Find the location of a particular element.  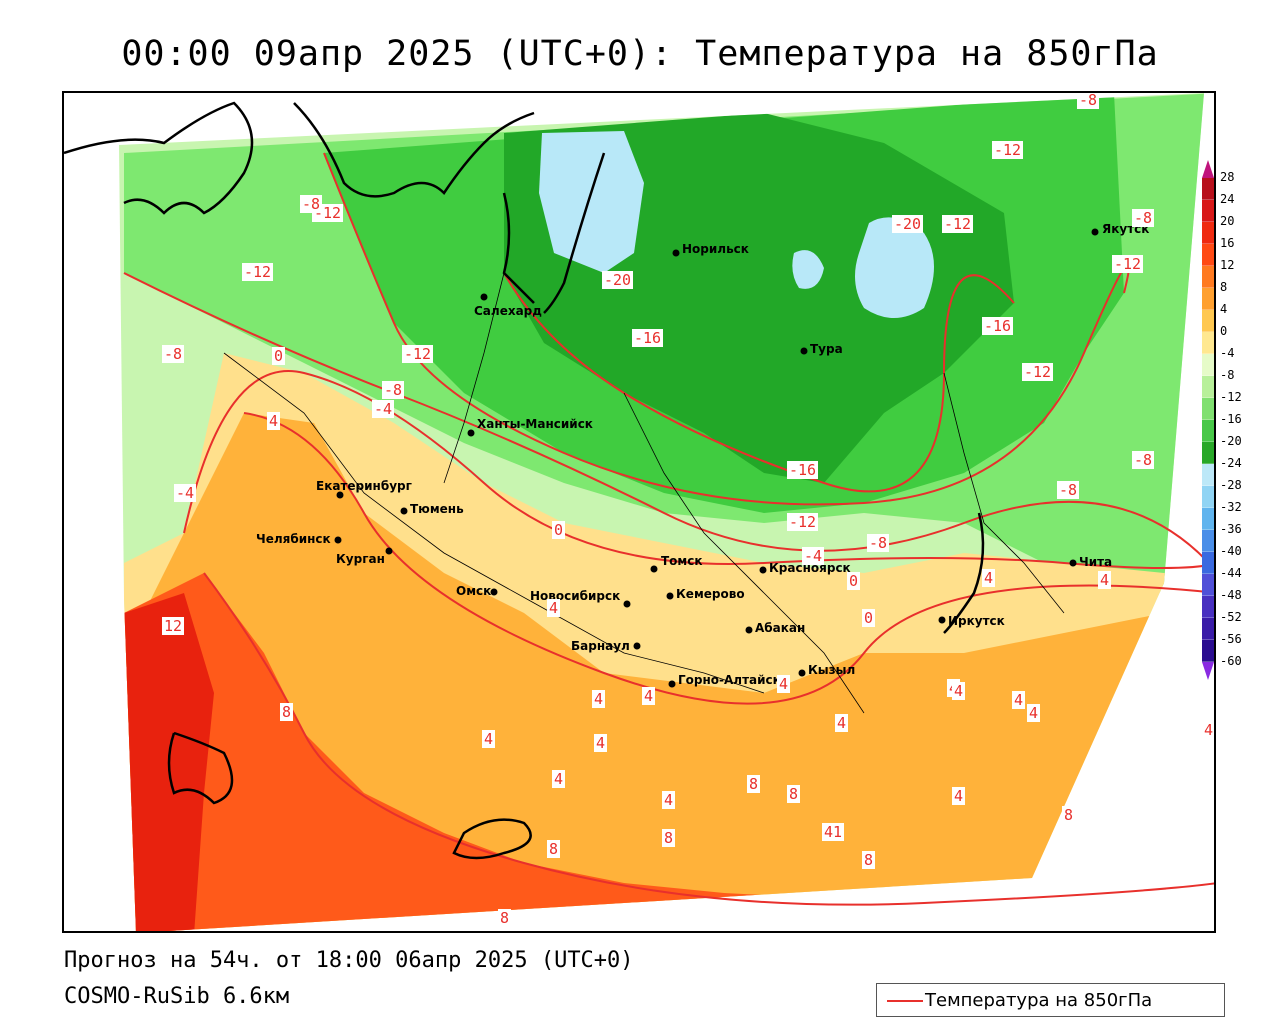

city-chelyabinsk: Челябинск is located at coordinates (299, 539).